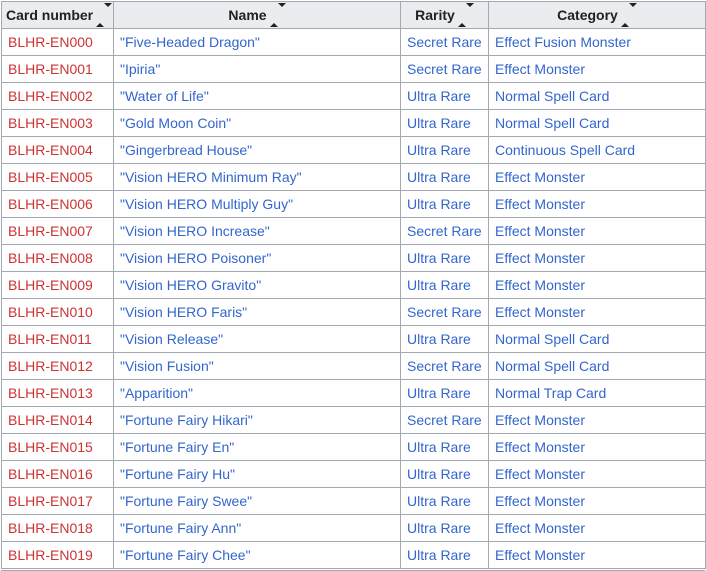  I want to click on card-name-link: "Vision HERO Increase", so click(195, 231).